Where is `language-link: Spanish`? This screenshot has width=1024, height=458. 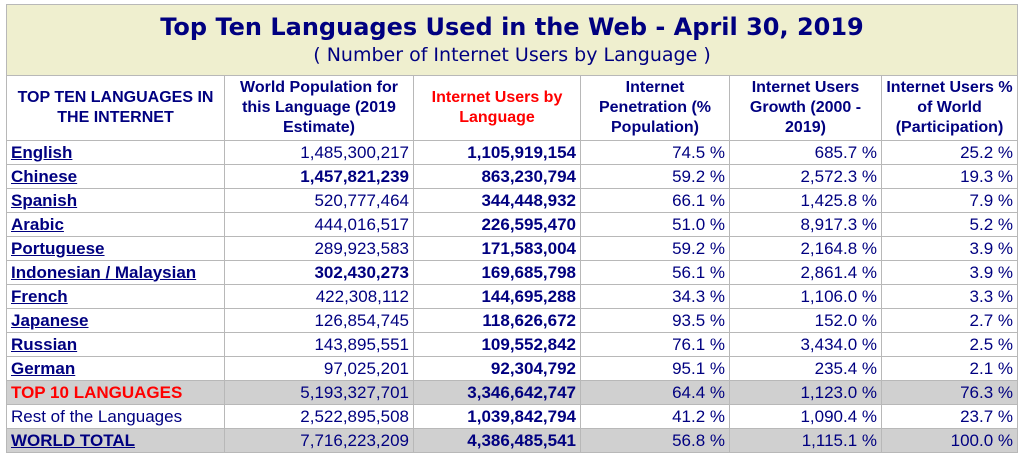 language-link: Spanish is located at coordinates (44, 200).